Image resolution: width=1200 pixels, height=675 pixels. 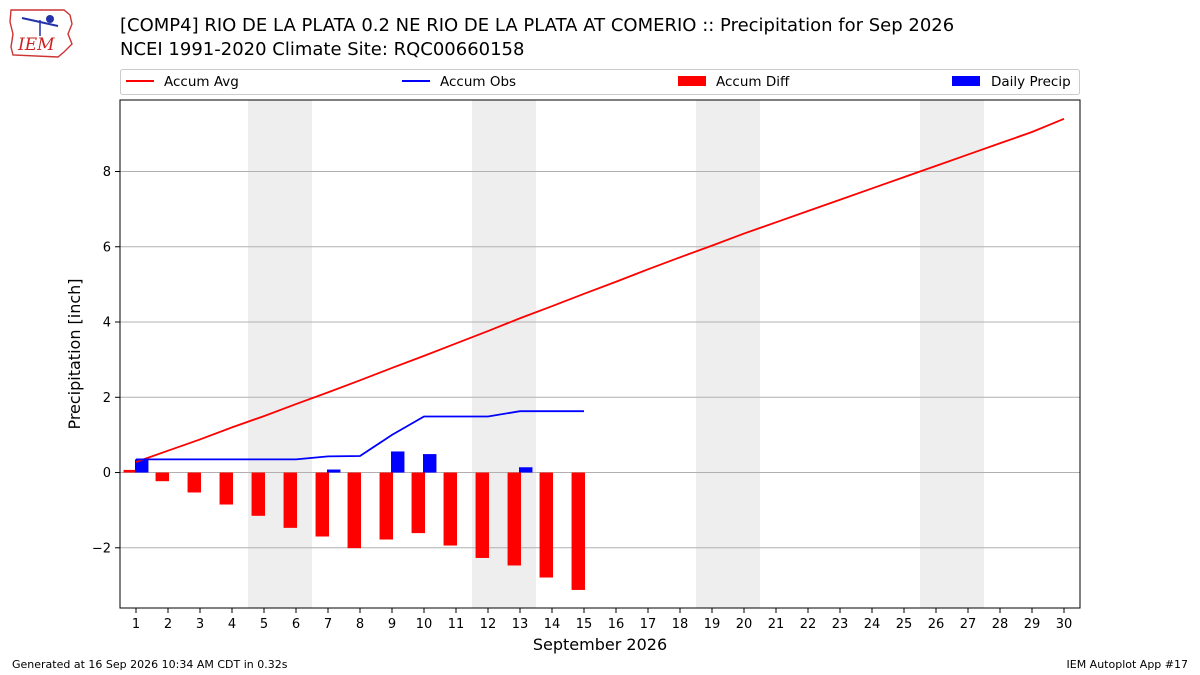 I want to click on x-tick-label: 14, so click(x=552, y=624).